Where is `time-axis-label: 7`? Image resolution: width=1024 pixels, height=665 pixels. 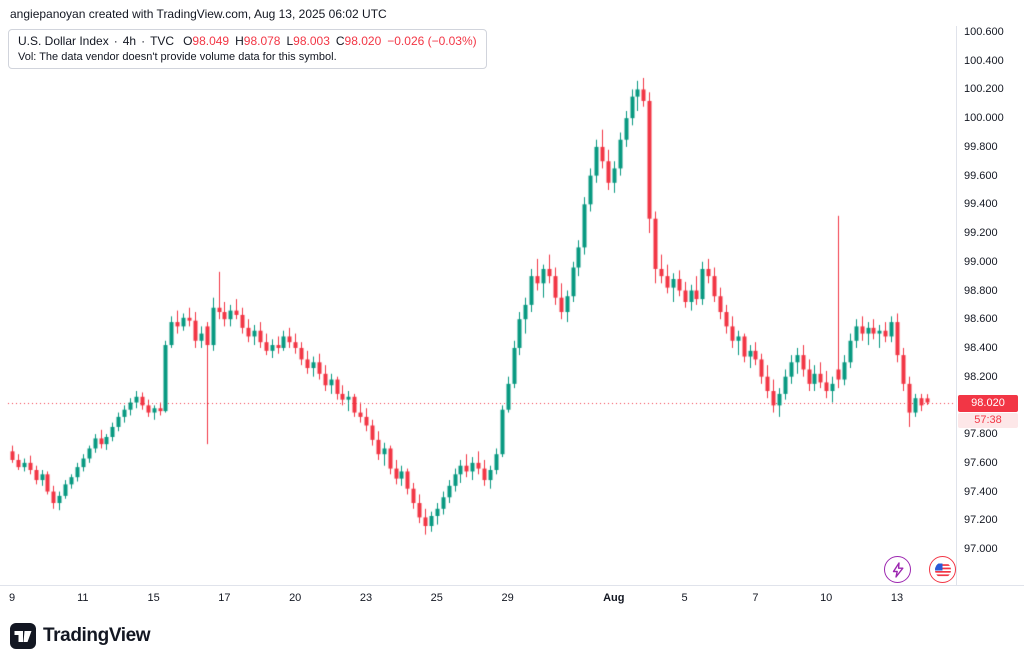 time-axis-label: 7 is located at coordinates (755, 598).